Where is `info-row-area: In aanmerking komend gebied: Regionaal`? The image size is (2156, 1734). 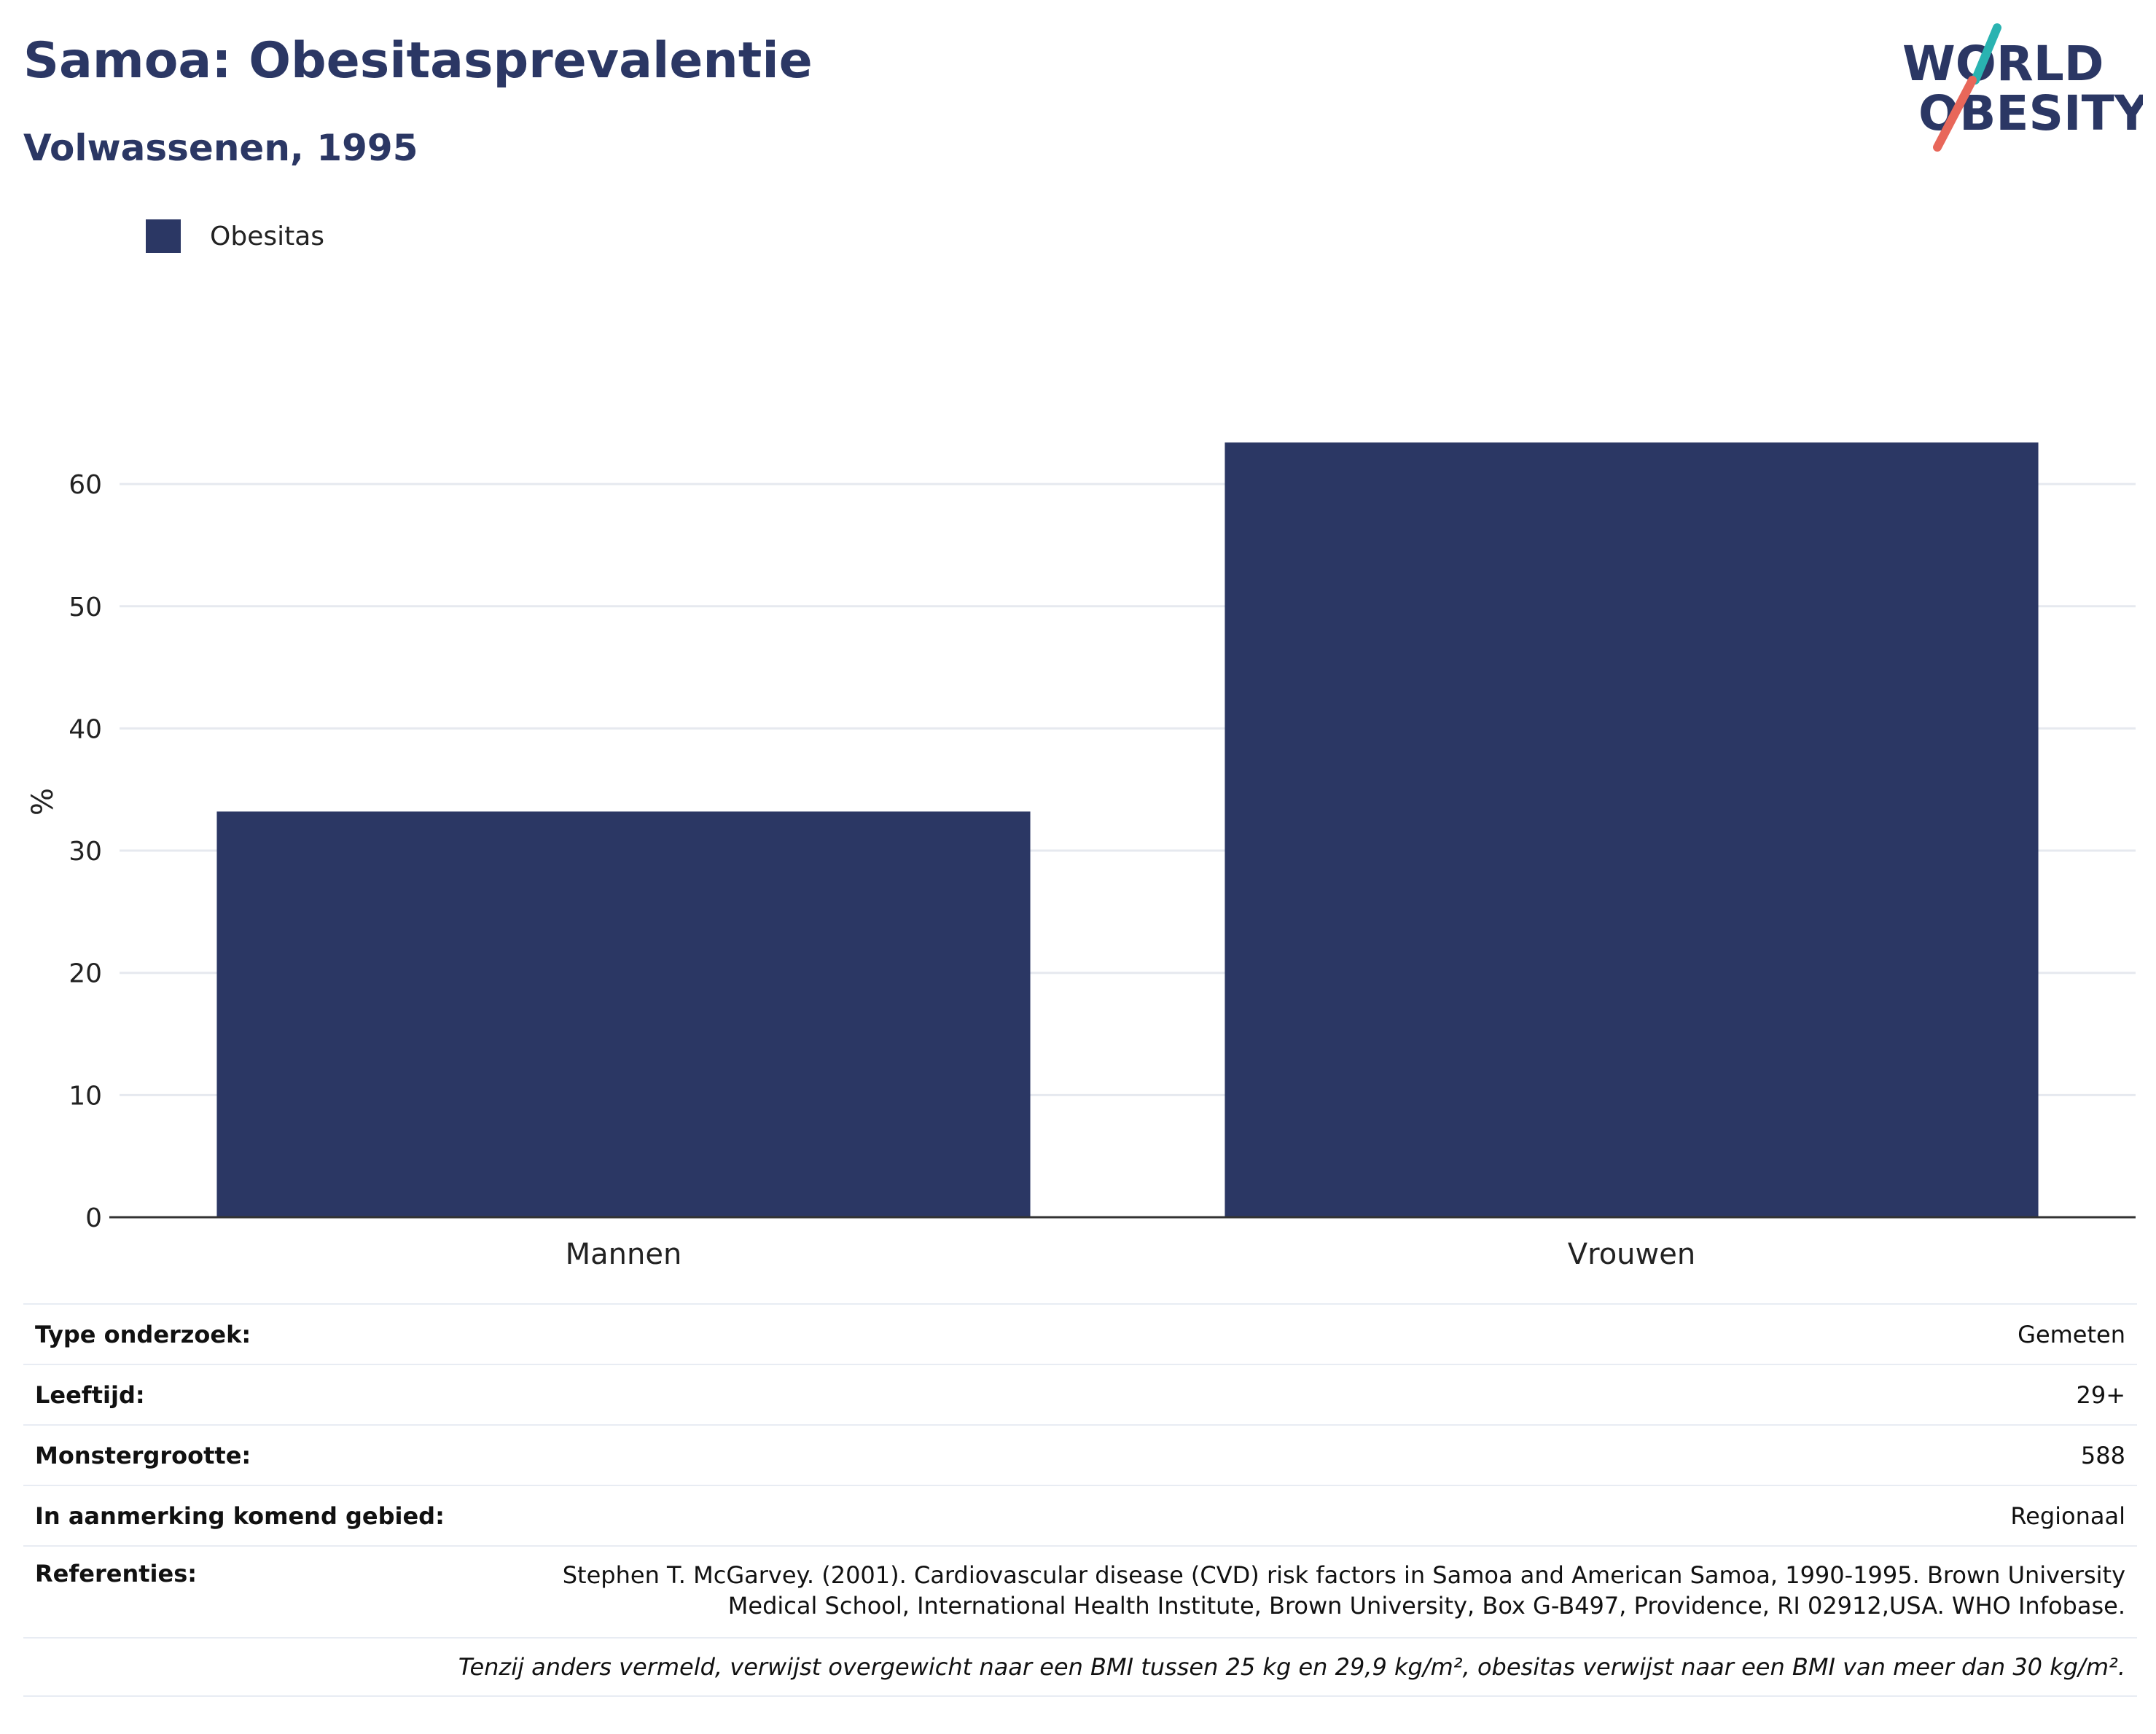
info-row-area: In aanmerking komend gebied: Regionaal is located at coordinates (1080, 1515).